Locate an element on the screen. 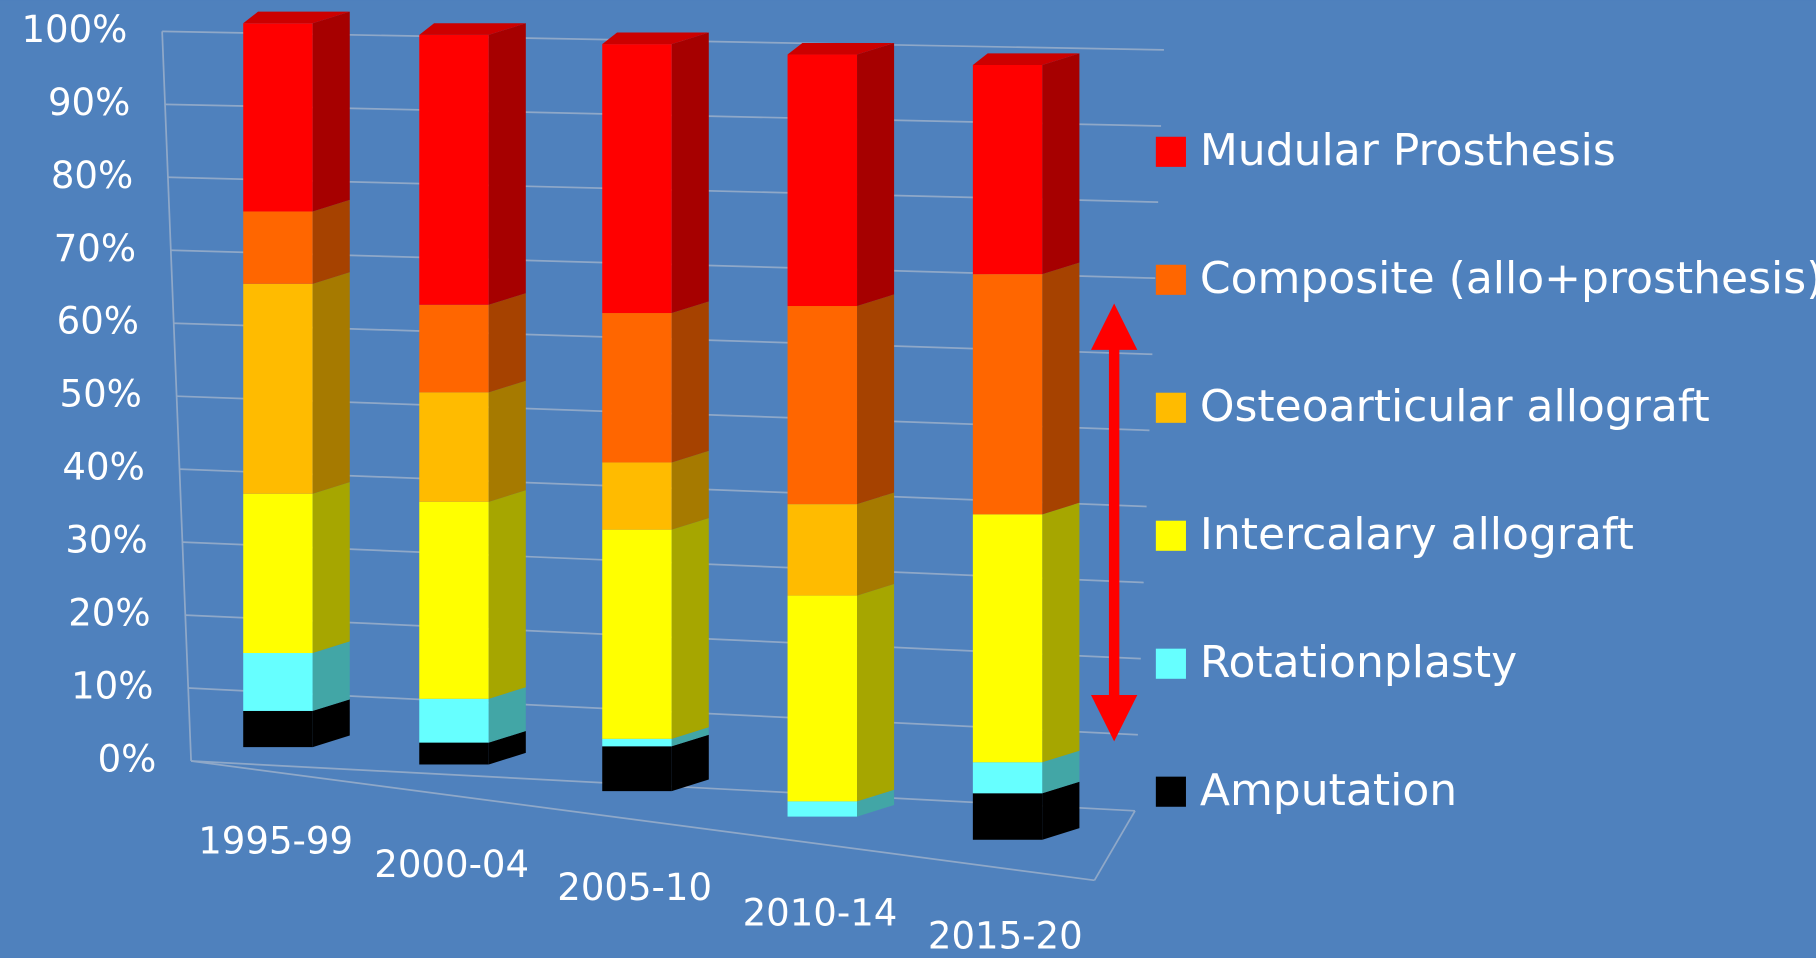 The height and width of the screenshot is (958, 1816). x-tick-label: 2005-10 is located at coordinates (634, 887).